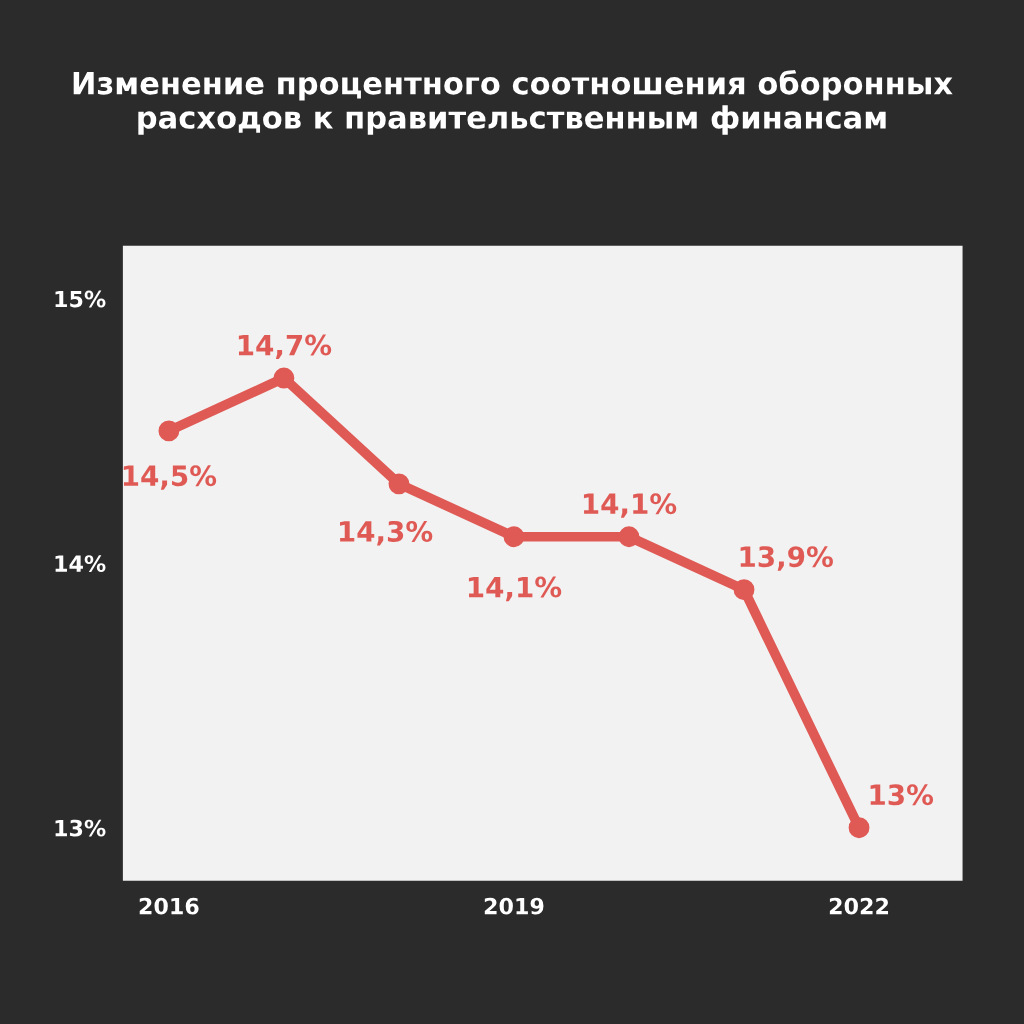  Describe the element at coordinates (80, 828) in the screenshot. I see `y-tick-label: 13%` at that location.